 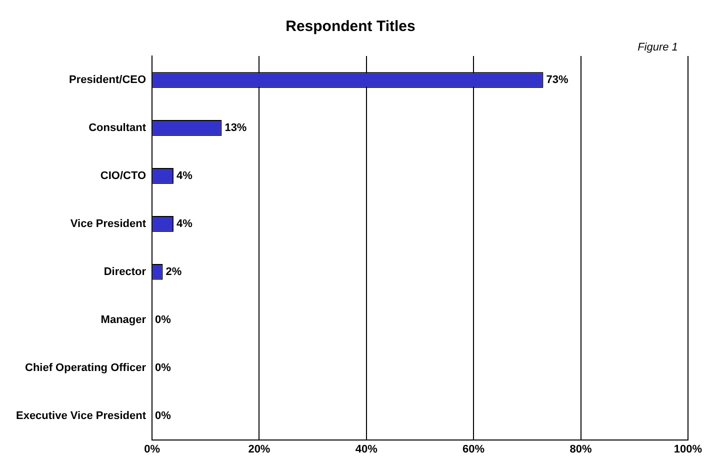 I want to click on y-tick-label: Consultant, so click(x=117, y=128).